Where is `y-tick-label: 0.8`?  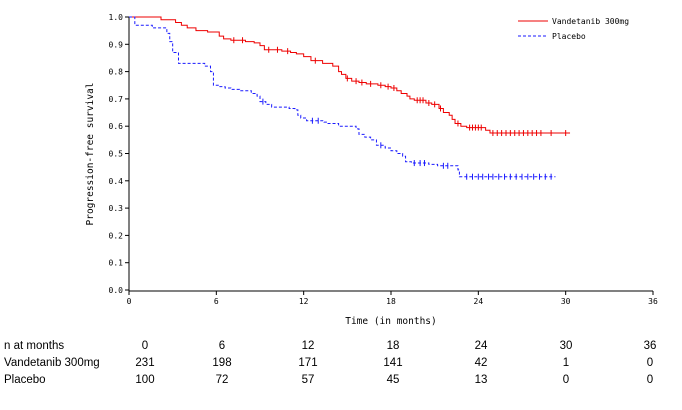 y-tick-label: 0.8 is located at coordinates (116, 72).